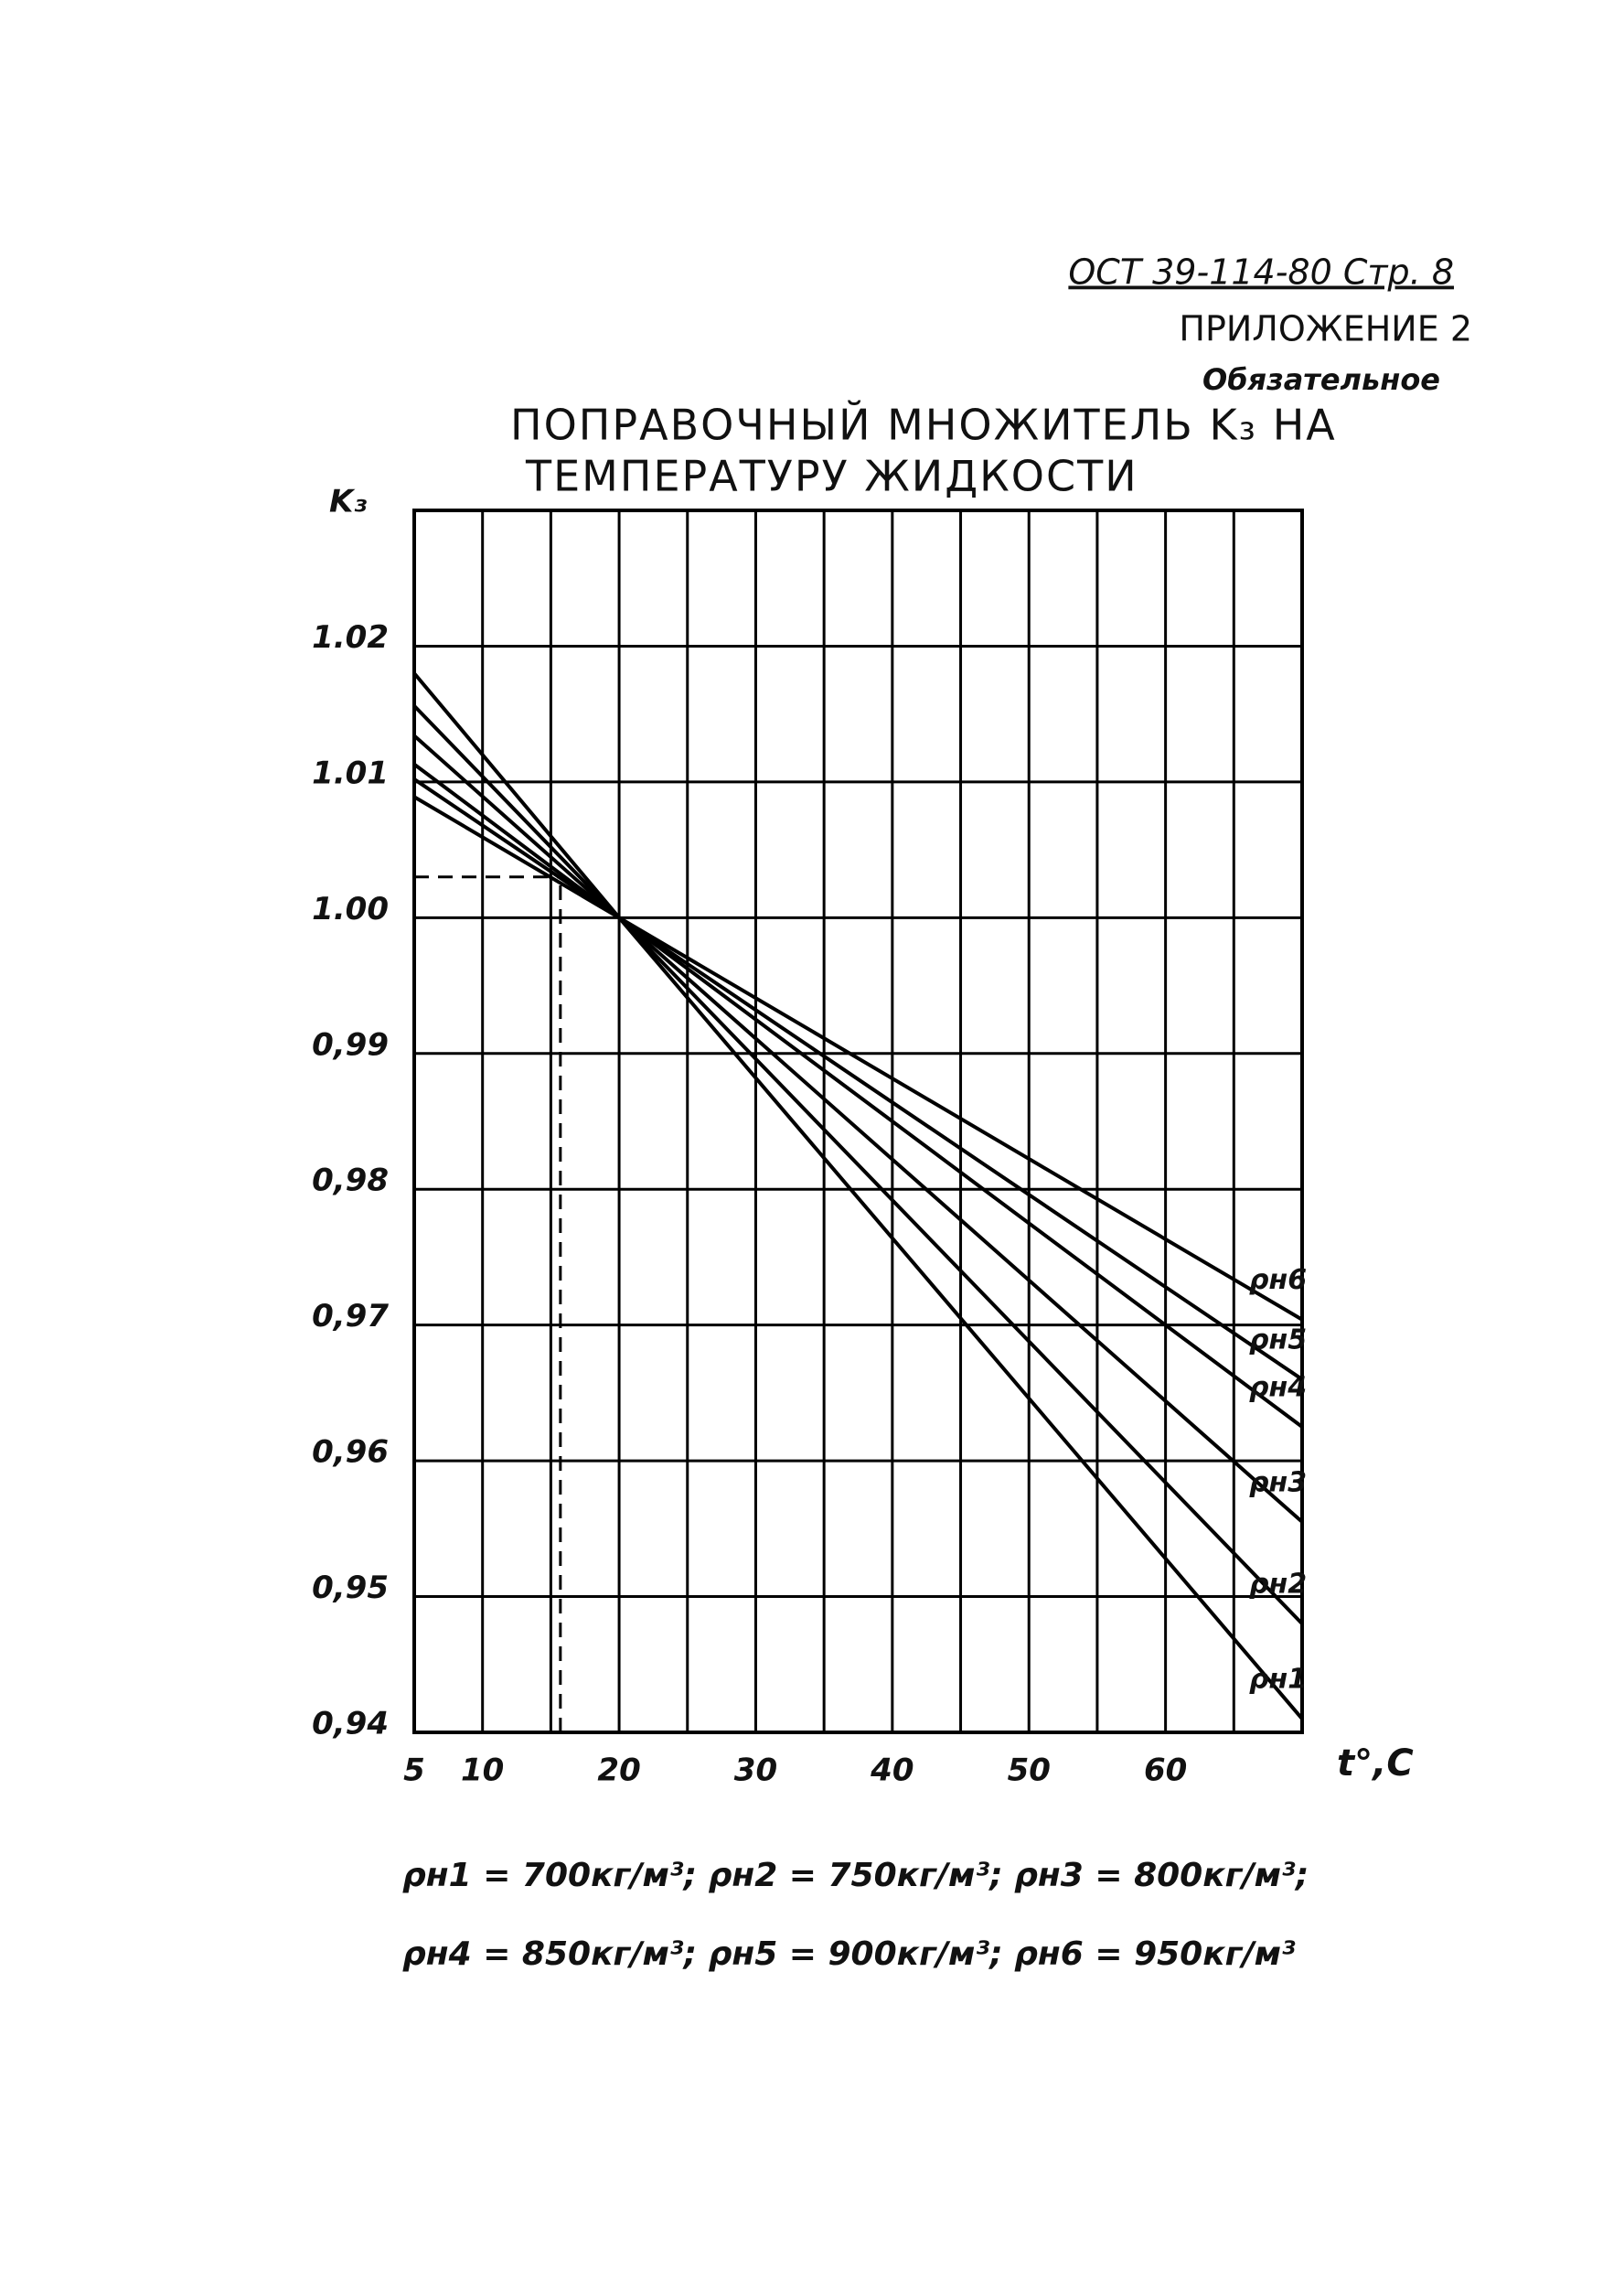 Image resolution: width=1624 pixels, height=2272 pixels. What do you see at coordinates (923, 425) in the screenshot?
I see `chart-title: ПОПРАВОЧНЫЙ МНОЖИТЕЛЬ K₃ НА` at bounding box center [923, 425].